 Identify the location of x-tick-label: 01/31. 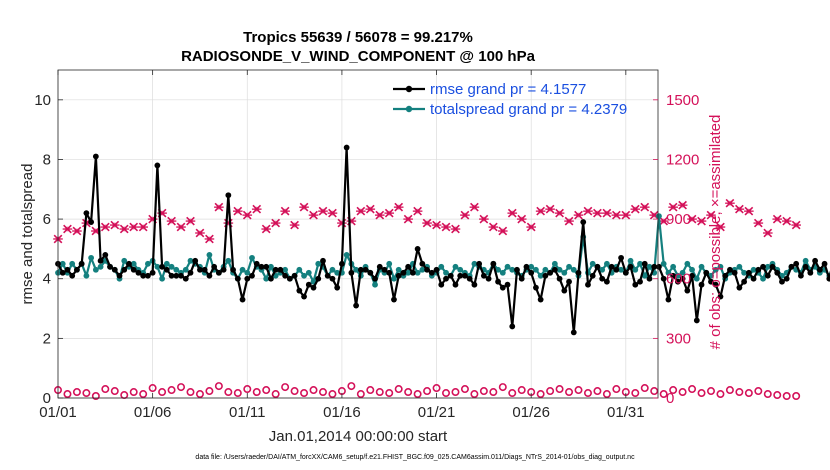
(626, 412).